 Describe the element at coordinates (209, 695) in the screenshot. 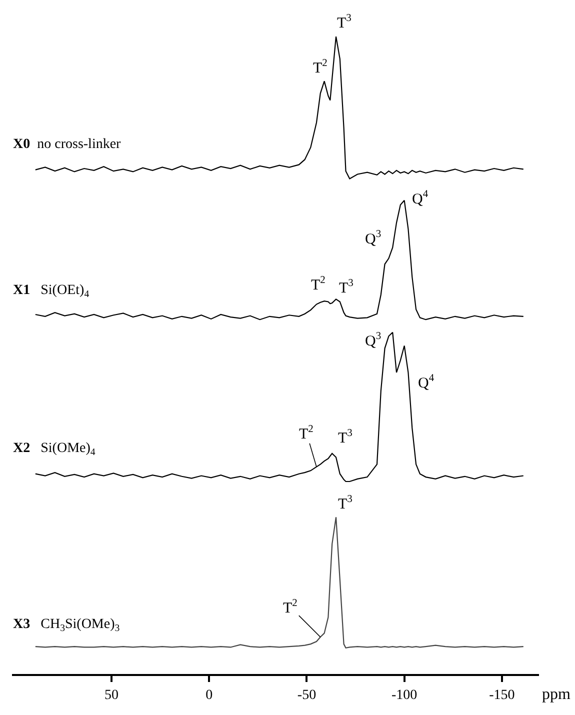

I see `x-tick-label: 0` at that location.